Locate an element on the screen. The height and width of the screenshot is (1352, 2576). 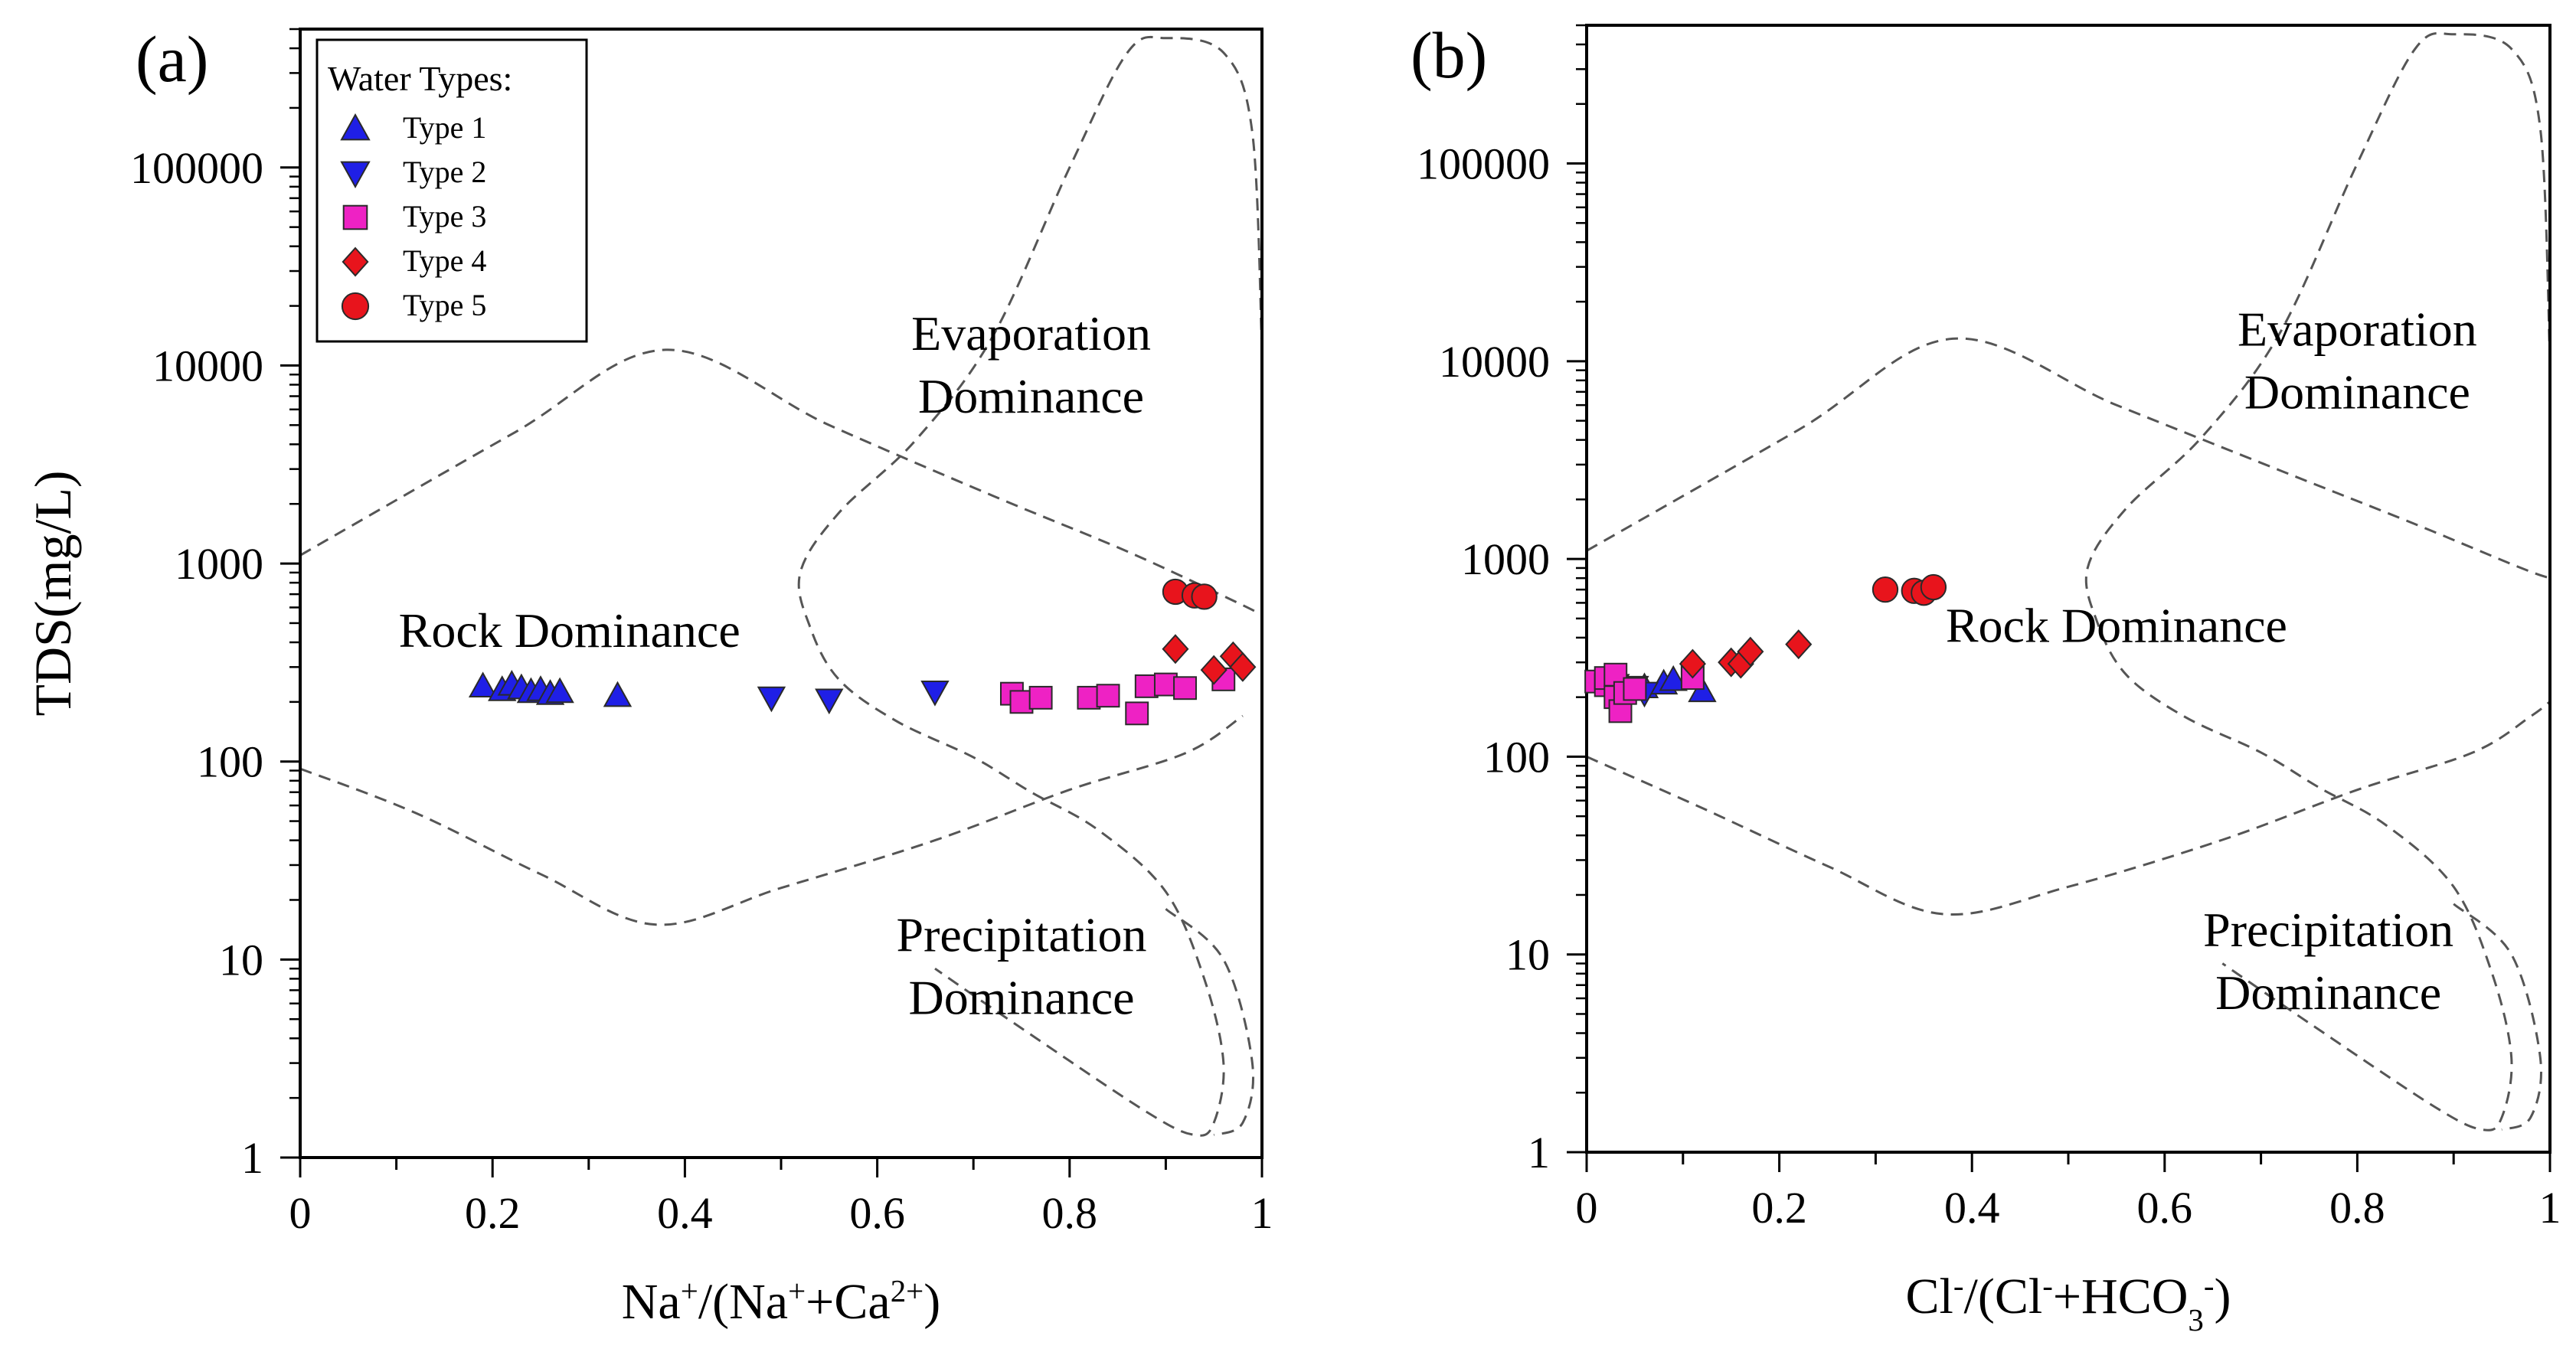
panel-b-x-tick-label: 0.8 is located at coordinates (2357, 1208).